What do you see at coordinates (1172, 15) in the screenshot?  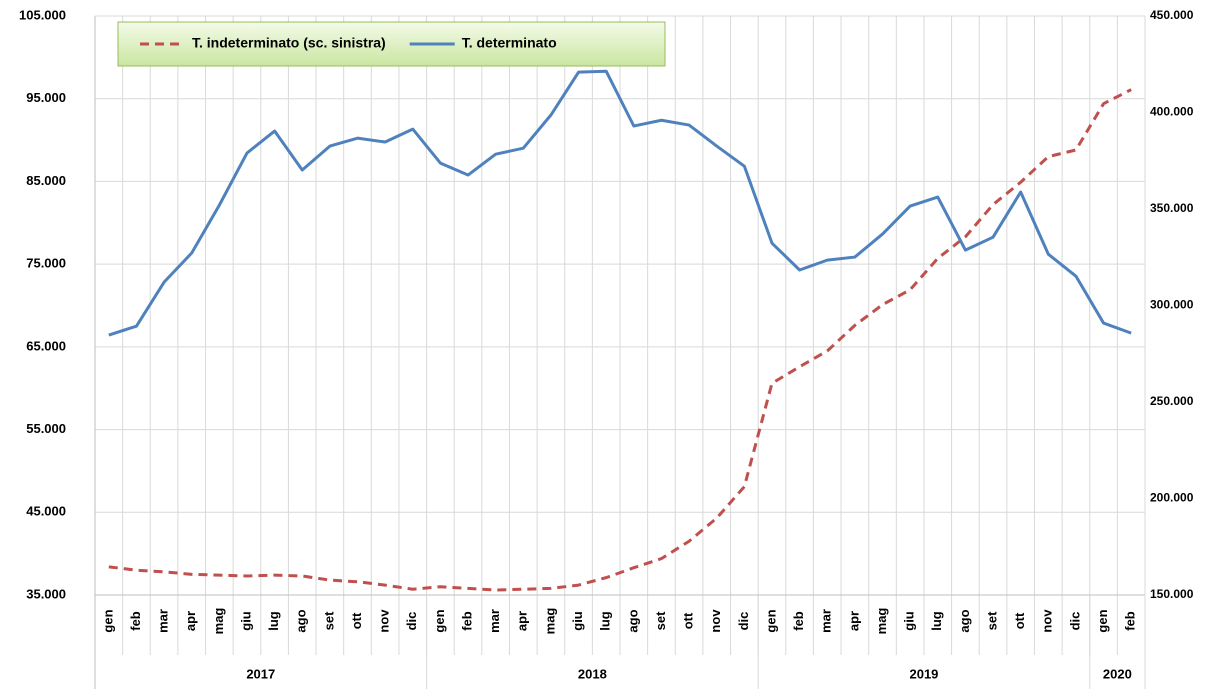 I see `y2-tick-label: 450.000` at bounding box center [1172, 15].